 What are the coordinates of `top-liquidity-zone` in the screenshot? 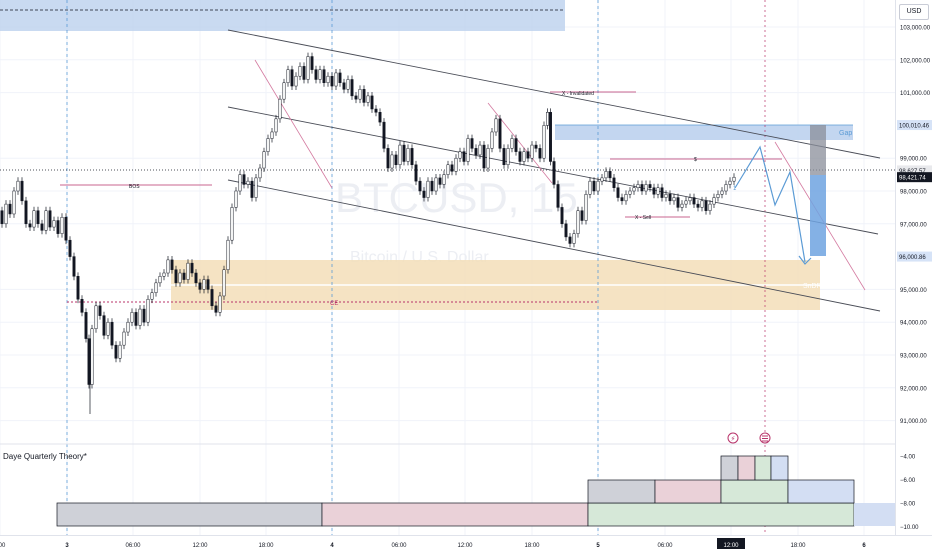 It's located at (282, 15).